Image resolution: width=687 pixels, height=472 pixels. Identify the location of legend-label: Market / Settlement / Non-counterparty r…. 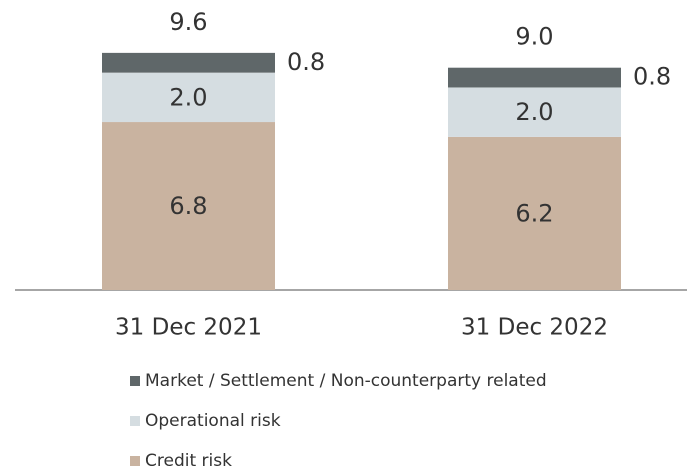
(346, 381).